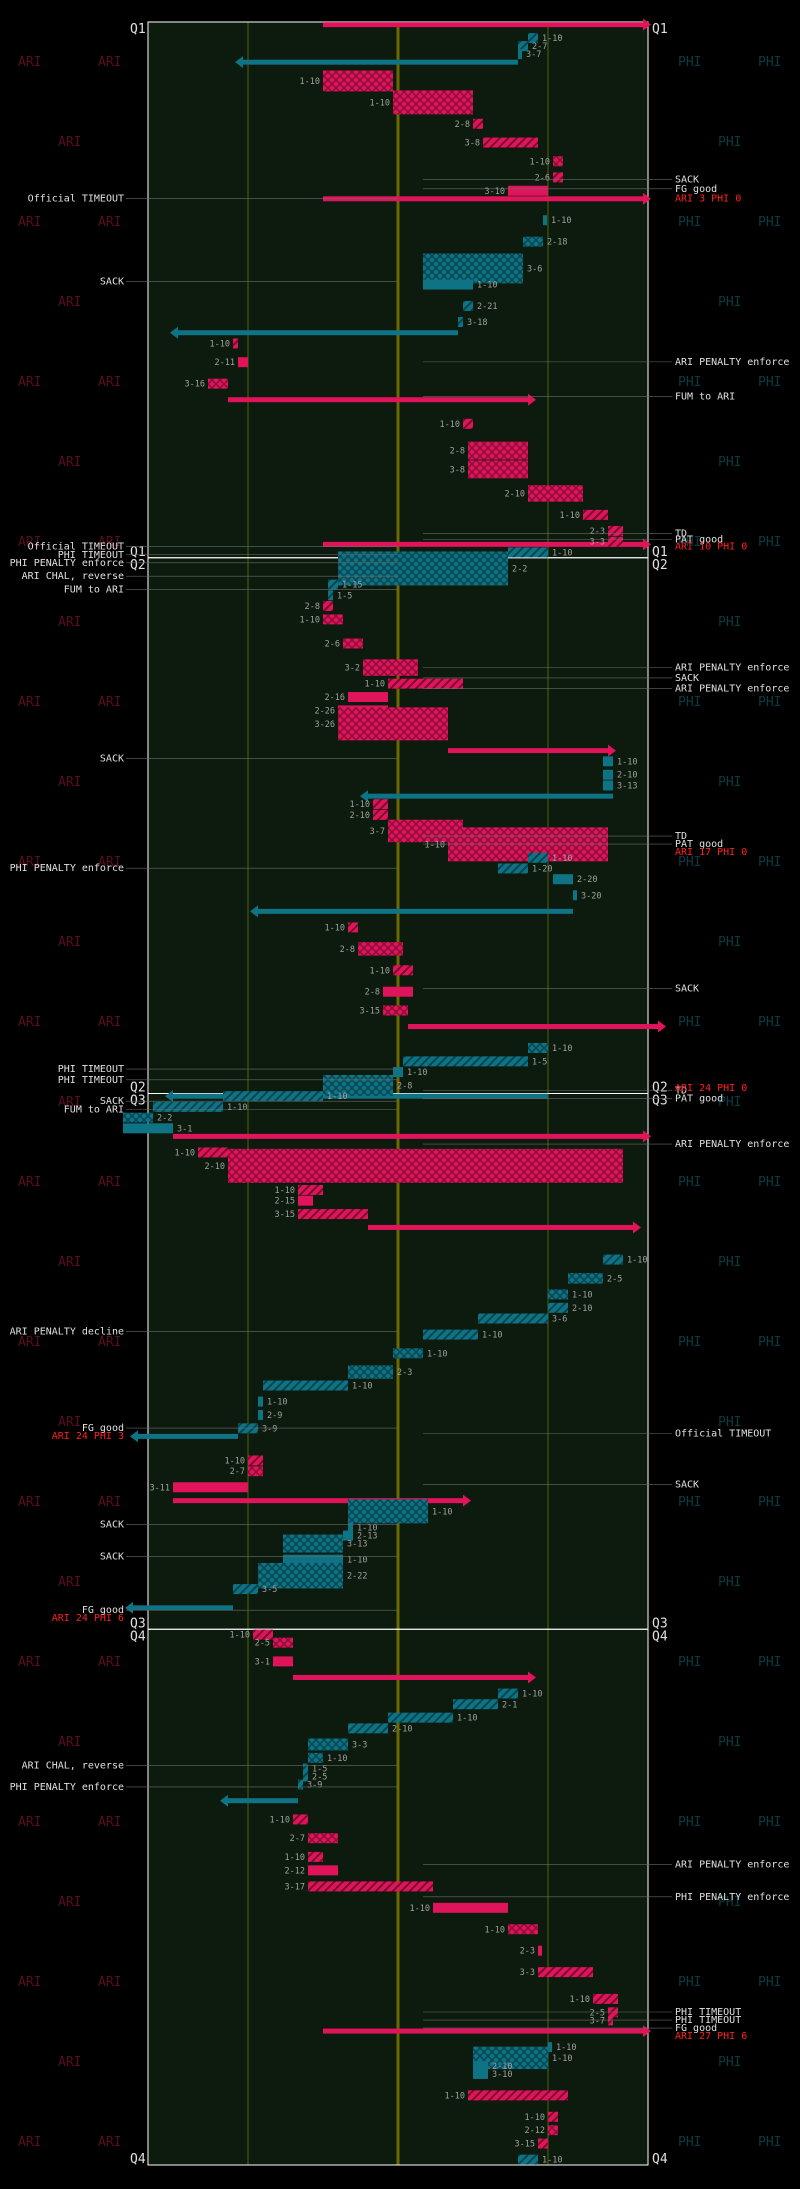  What do you see at coordinates (708, 2020) in the screenshot?
I see `annotation-right: PHI TIMEOUT` at bounding box center [708, 2020].